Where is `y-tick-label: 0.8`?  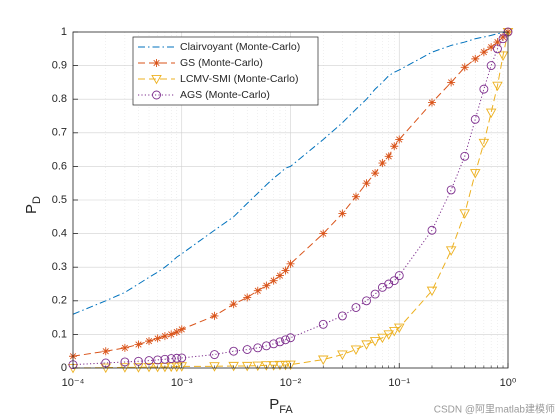
y-tick-label: 0.8 is located at coordinates (59, 99).